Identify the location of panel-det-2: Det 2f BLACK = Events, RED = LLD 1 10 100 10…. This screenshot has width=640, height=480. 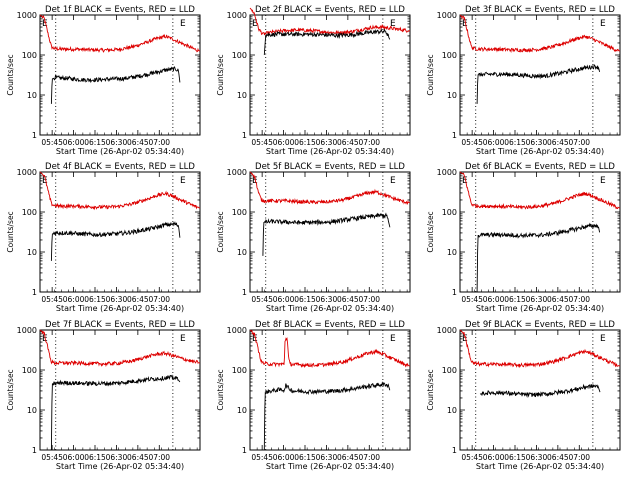
(313, 80).